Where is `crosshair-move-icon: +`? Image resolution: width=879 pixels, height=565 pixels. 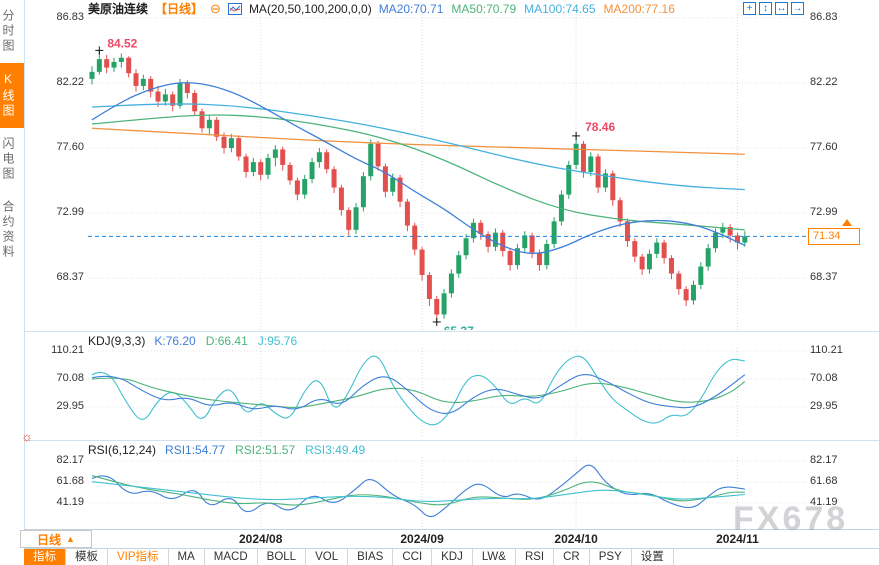
crosshair-move-icon: + is located at coordinates (749, 8).